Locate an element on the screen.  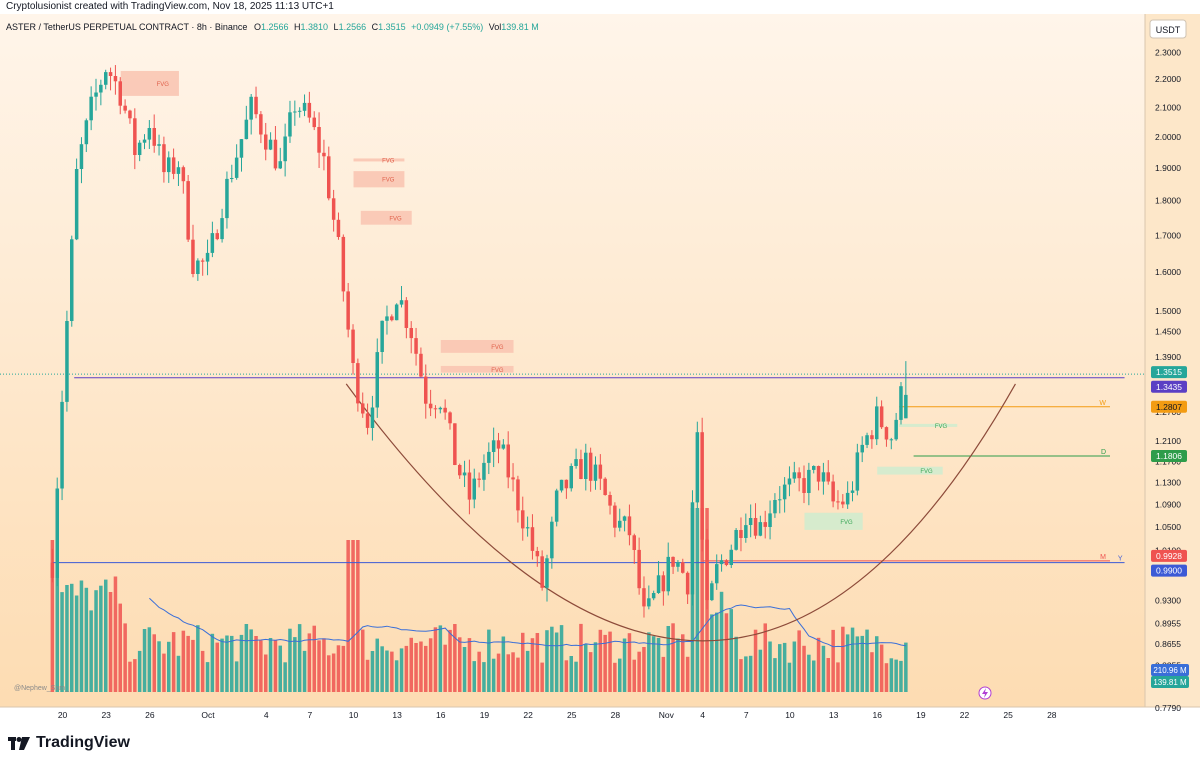
price-tick-label: 0.8955 is located at coordinates (1168, 623).